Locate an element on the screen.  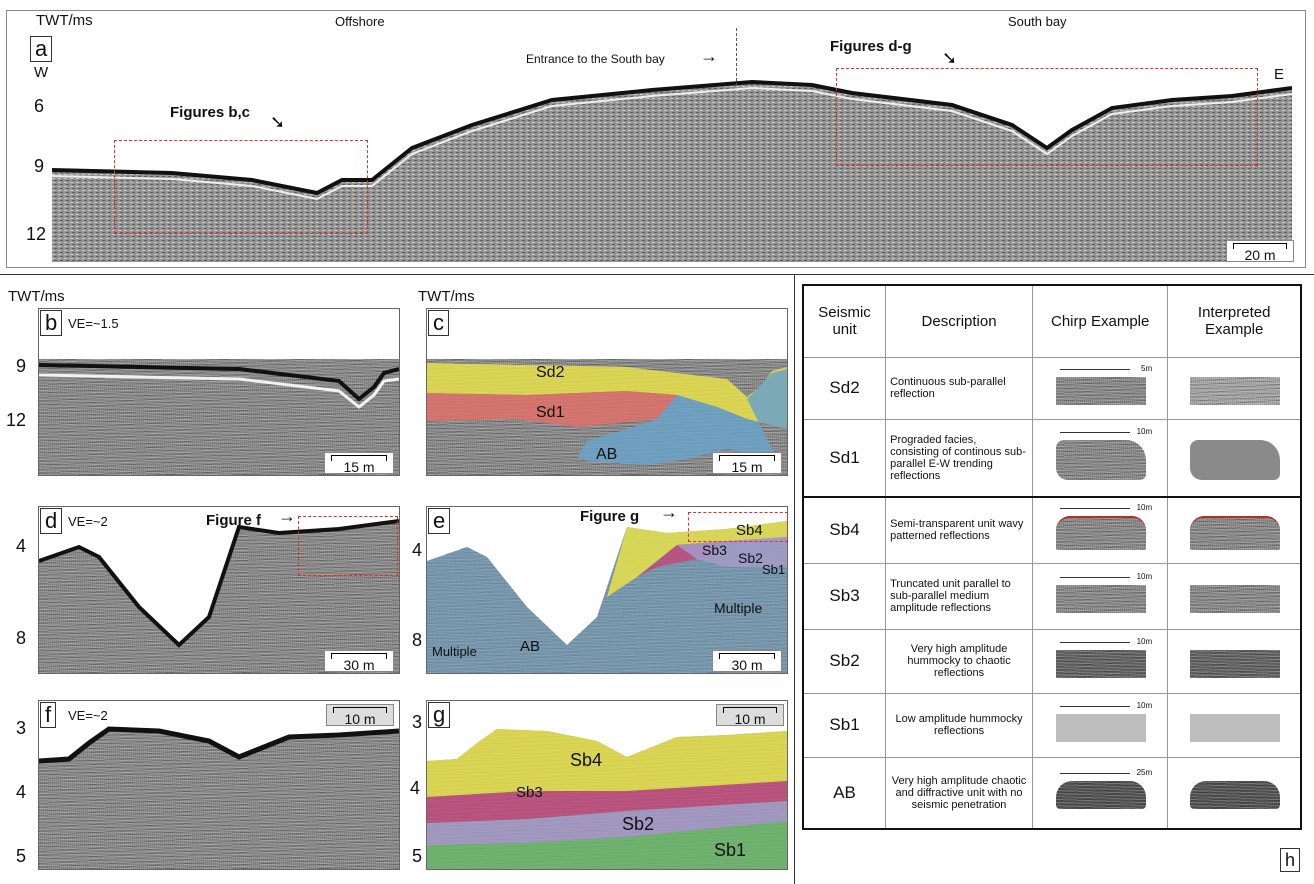
unit-code: Sb4 is located at coordinates (844, 530).